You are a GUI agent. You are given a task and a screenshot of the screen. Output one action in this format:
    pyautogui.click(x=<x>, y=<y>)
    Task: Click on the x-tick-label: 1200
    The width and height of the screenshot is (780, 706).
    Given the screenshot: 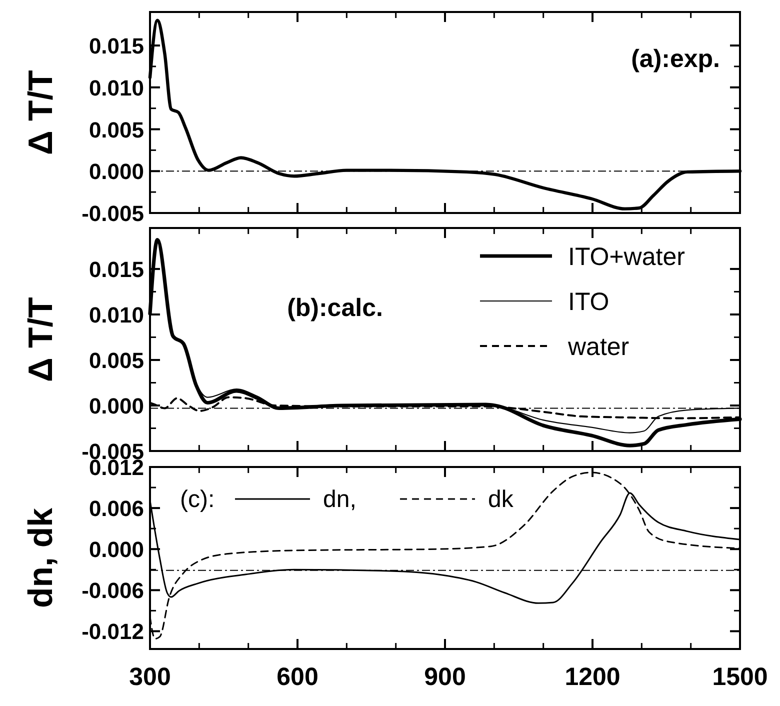 What is the action you would take?
    pyautogui.click(x=592, y=677)
    